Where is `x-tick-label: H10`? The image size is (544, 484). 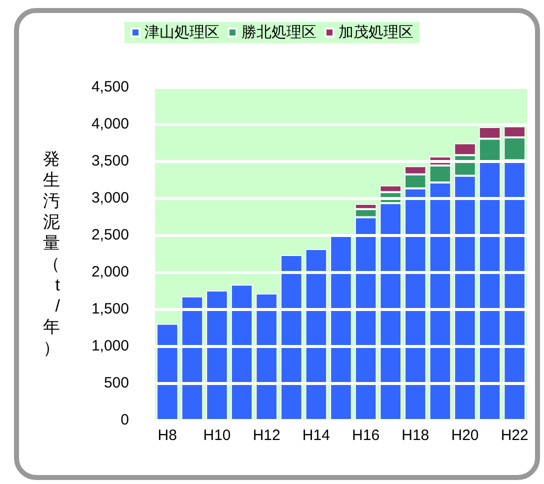
x-tick-label: H10 is located at coordinates (217, 435).